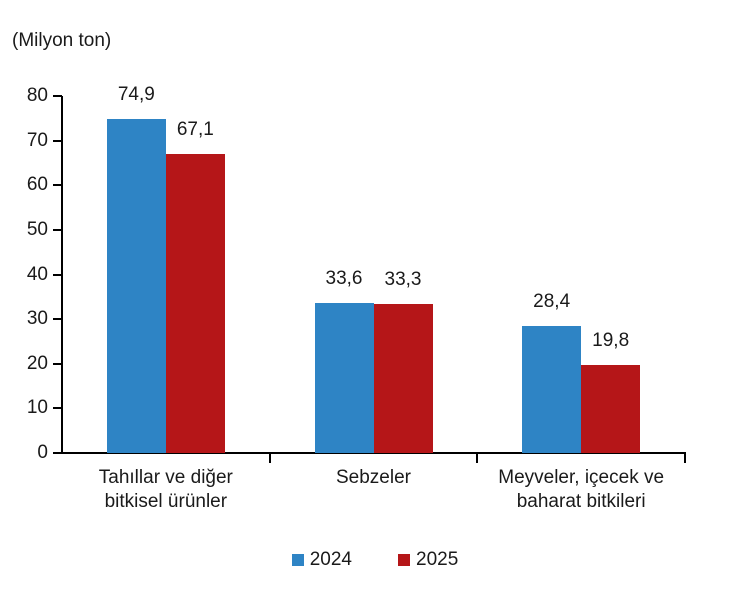 The height and width of the screenshot is (594, 750). I want to click on x-category-label-0: Tahıllar ve diğer bitkisel ürünler, so click(165, 489).